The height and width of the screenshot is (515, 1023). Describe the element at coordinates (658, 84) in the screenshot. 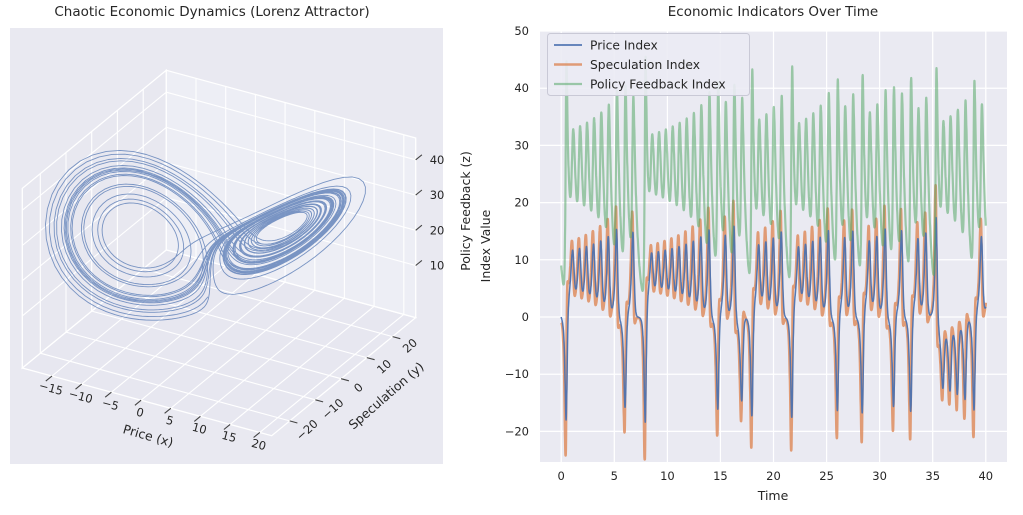

I see `legend-label-policy-feedback-index: Policy Feedback Index` at that location.